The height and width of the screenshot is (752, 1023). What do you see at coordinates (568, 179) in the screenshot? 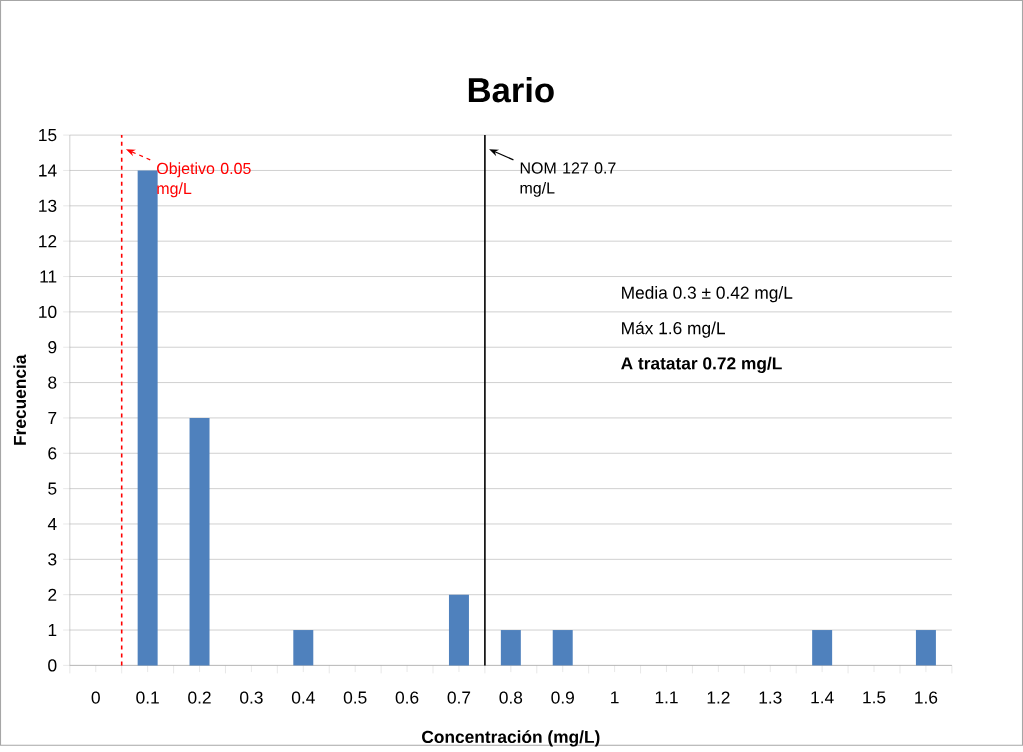
I see `ref-line-label: NOM 127 0.7 mg/L` at bounding box center [568, 179].